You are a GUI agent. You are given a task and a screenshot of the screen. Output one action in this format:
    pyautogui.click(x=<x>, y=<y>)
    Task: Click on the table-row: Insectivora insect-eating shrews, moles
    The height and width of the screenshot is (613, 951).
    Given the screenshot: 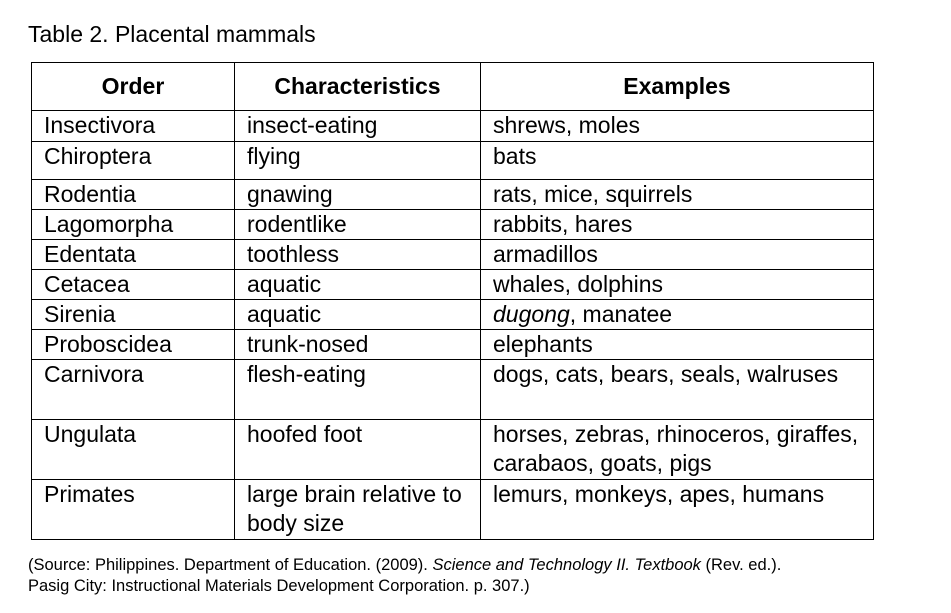 What is the action you would take?
    pyautogui.click(x=452, y=126)
    